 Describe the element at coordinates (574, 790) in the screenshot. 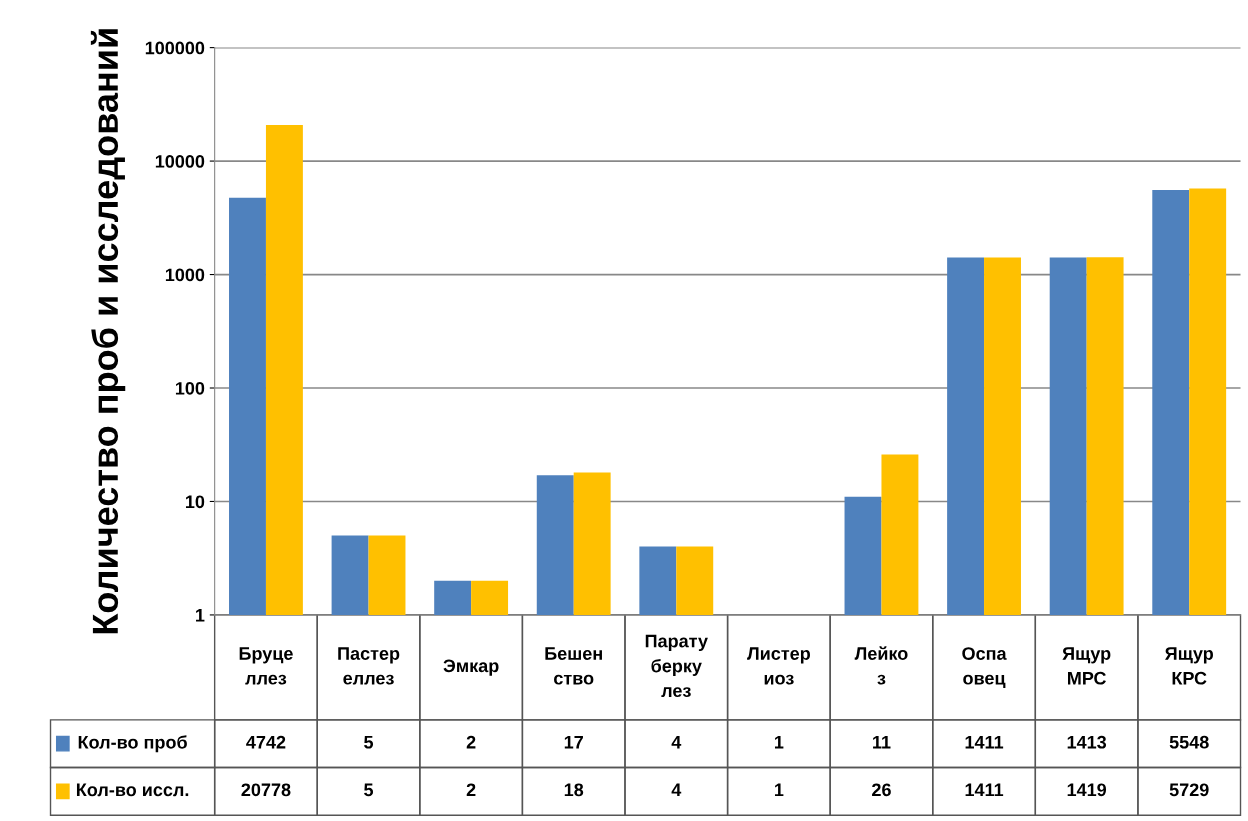

I see `data-label: 18` at that location.